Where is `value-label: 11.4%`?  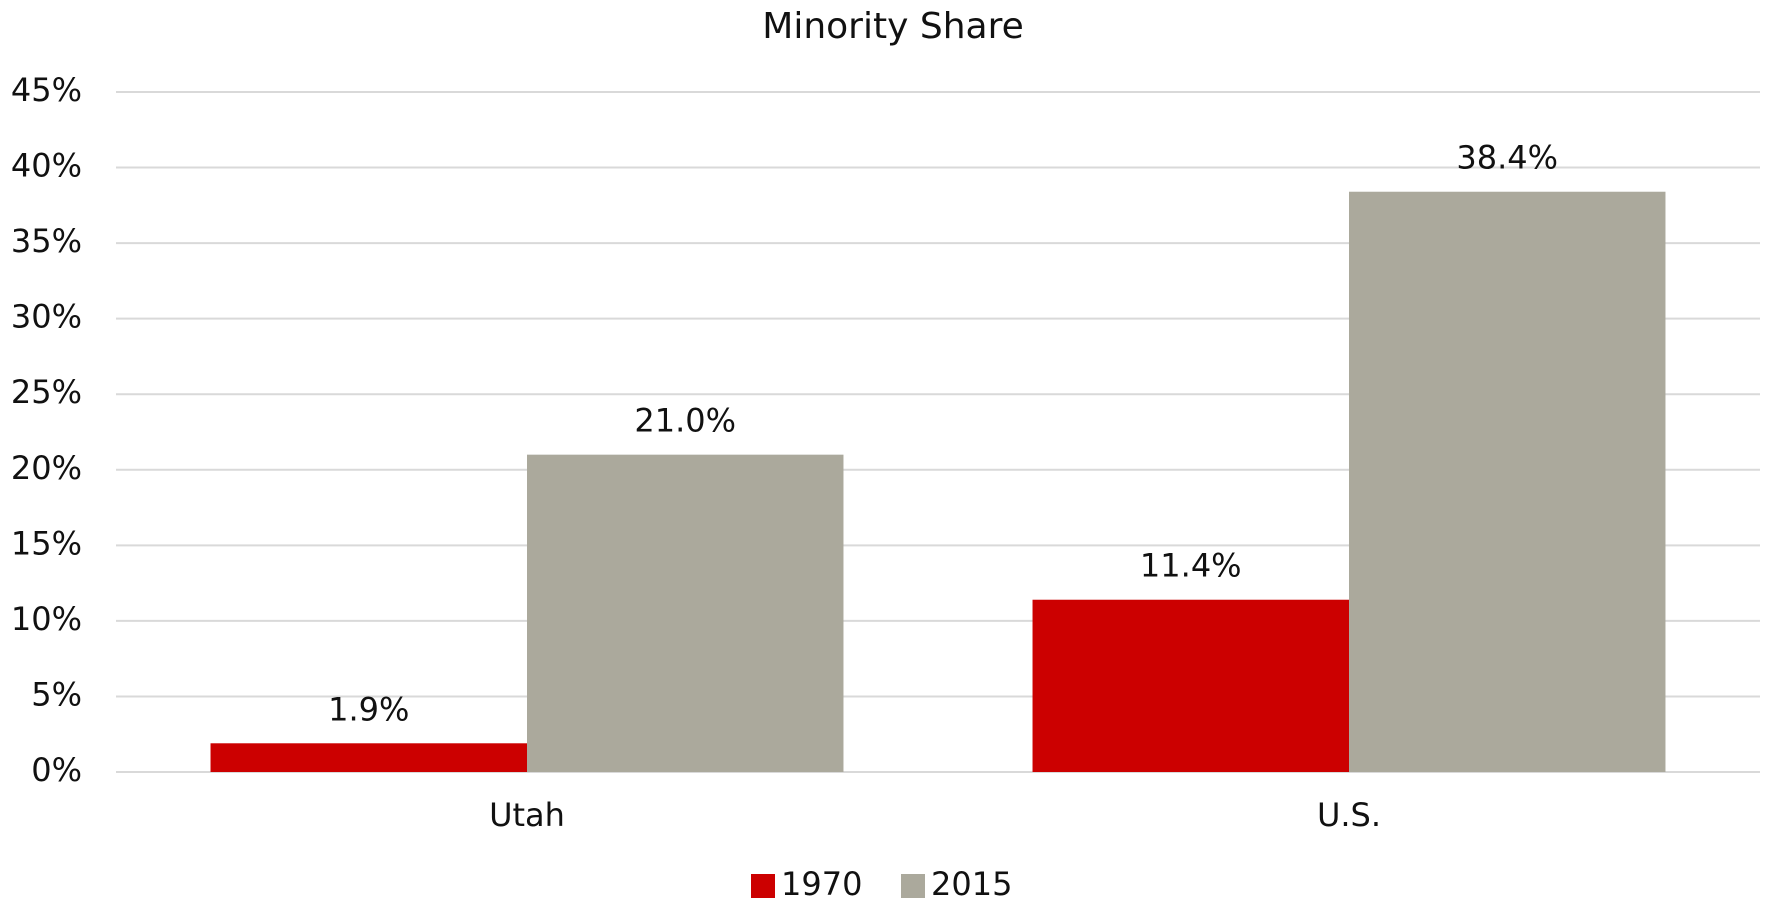
value-label: 11.4% is located at coordinates (1191, 566).